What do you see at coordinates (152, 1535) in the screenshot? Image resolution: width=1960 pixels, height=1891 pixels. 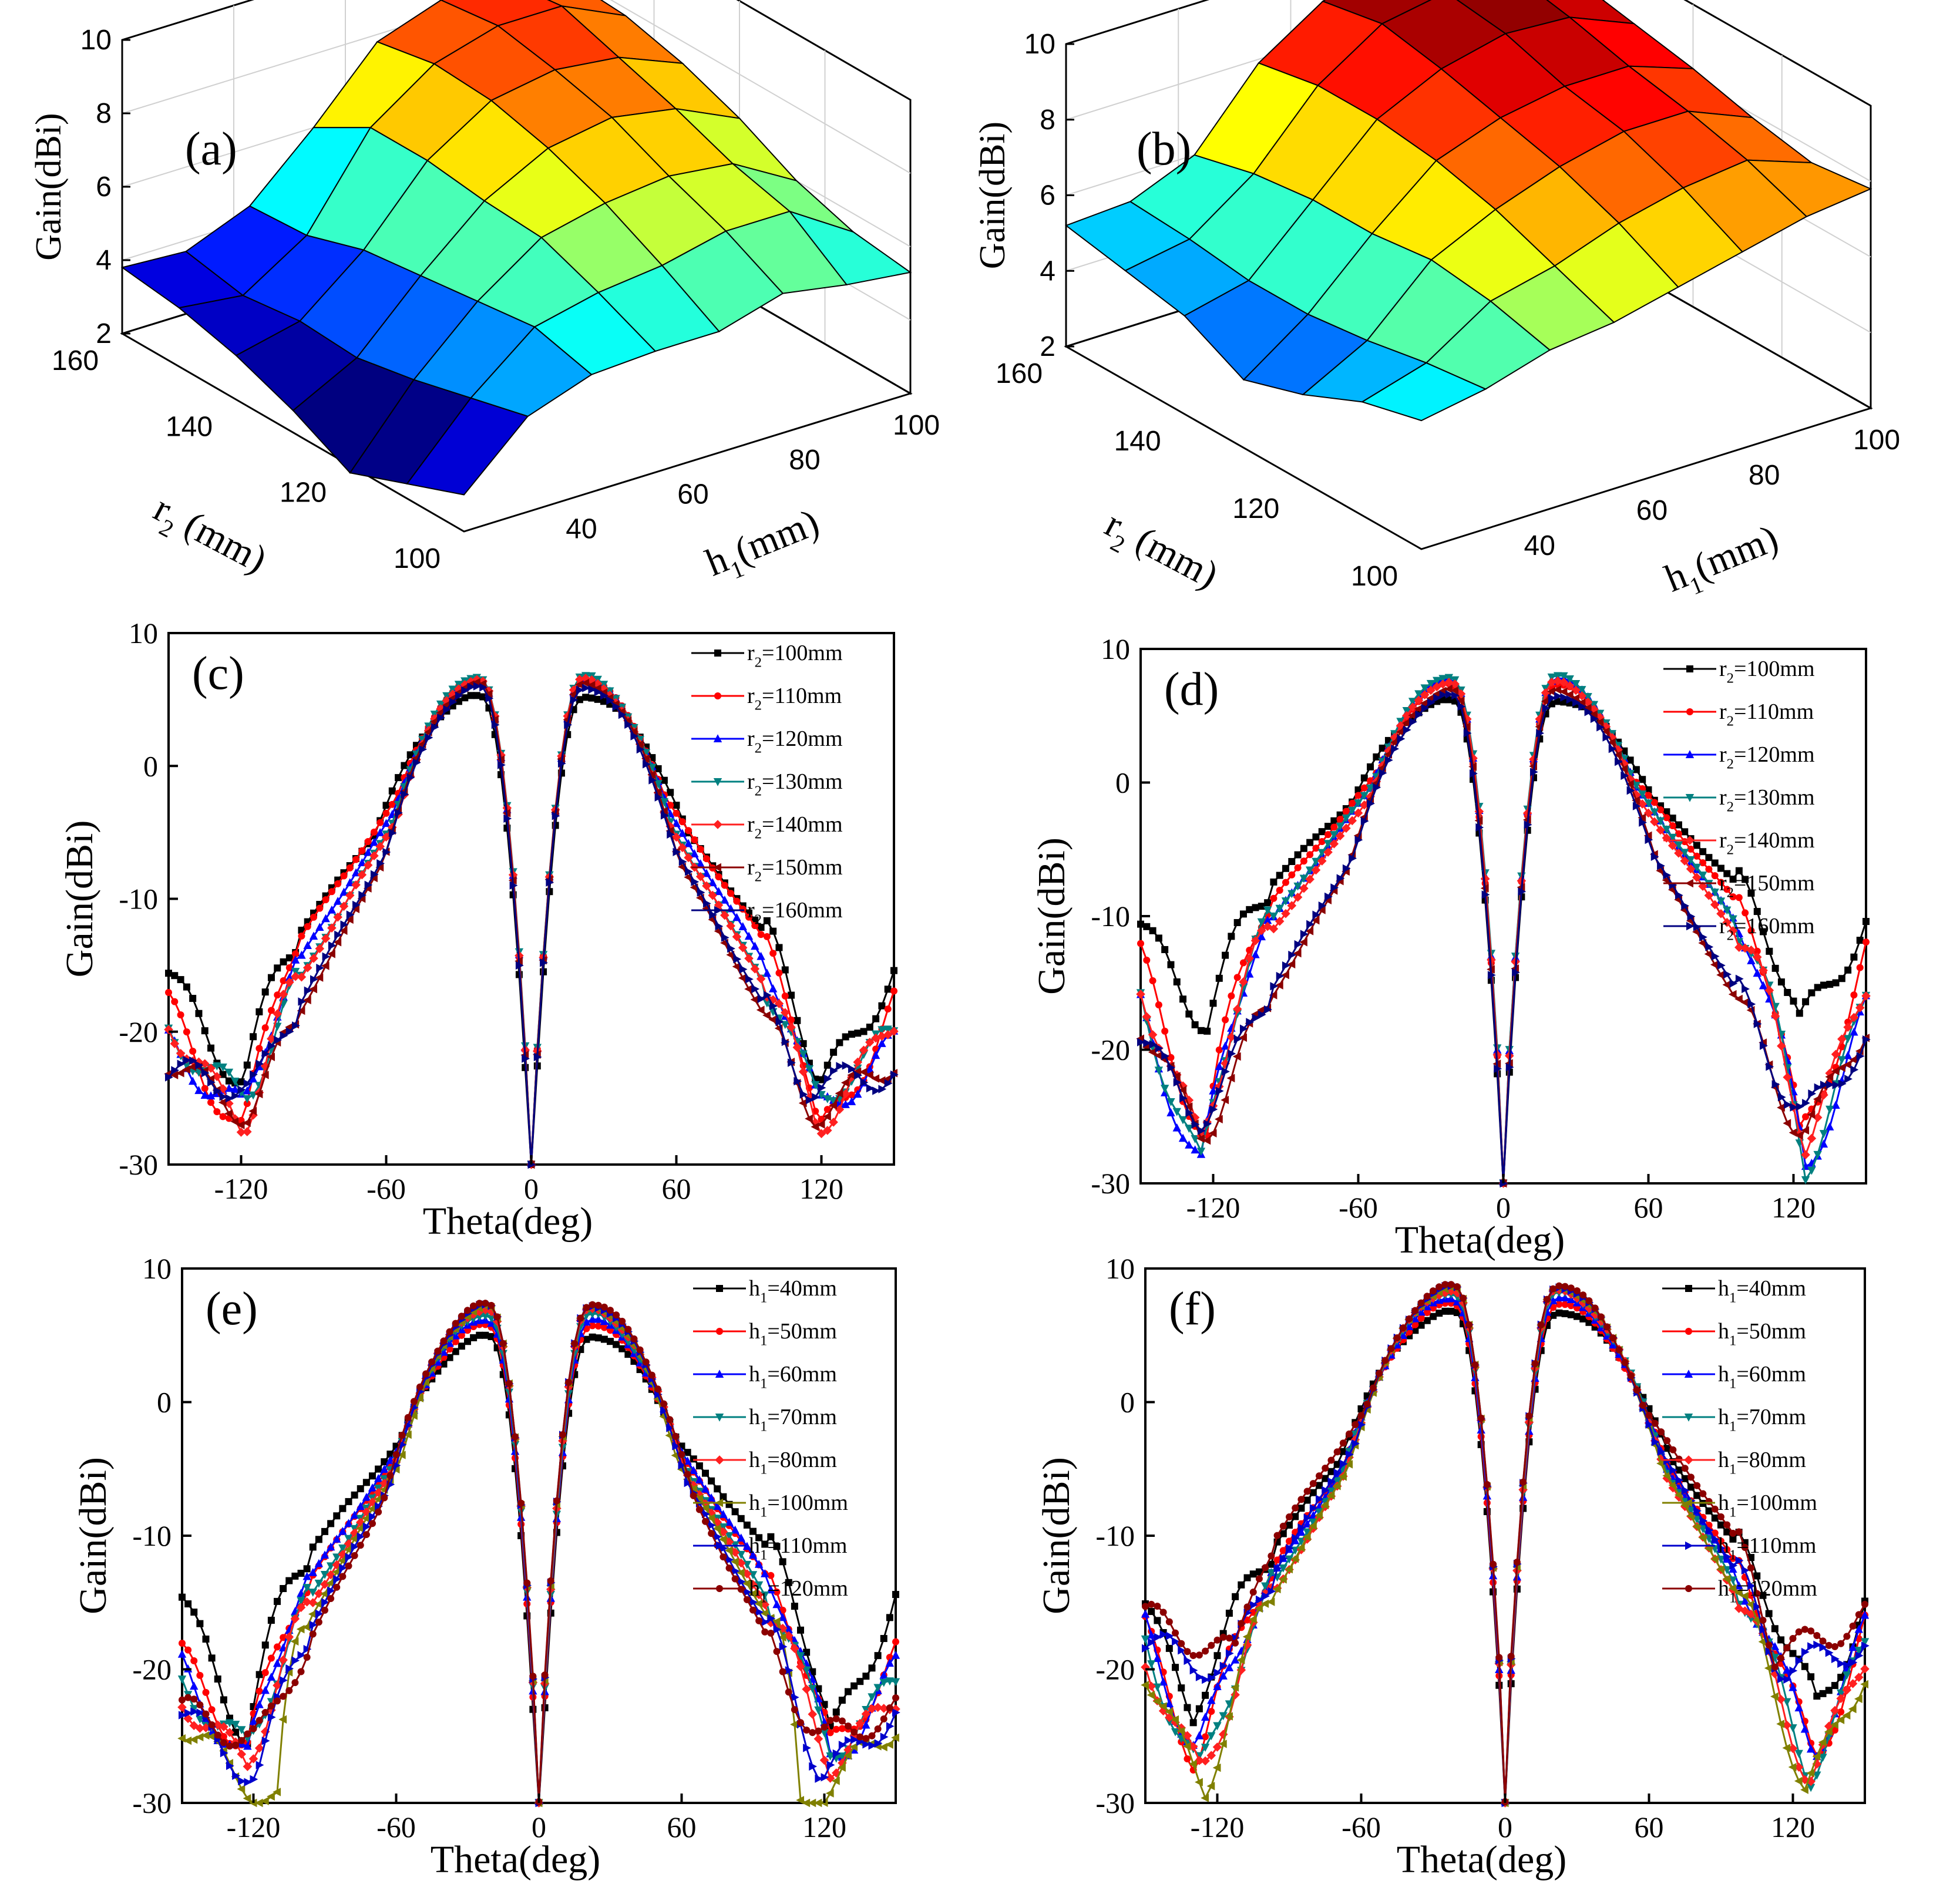 I see `y-tick-label: -10` at bounding box center [152, 1535].